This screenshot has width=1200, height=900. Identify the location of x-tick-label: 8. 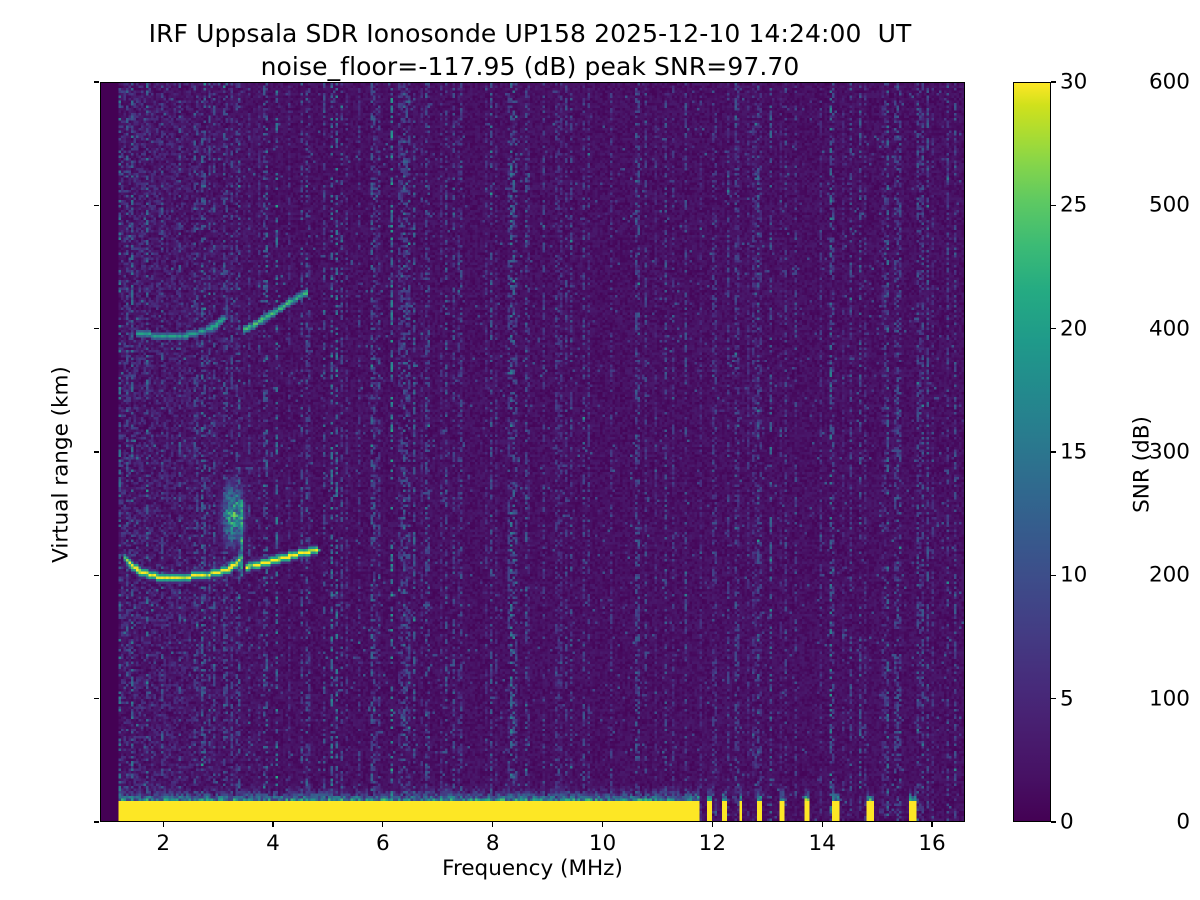
(492, 843).